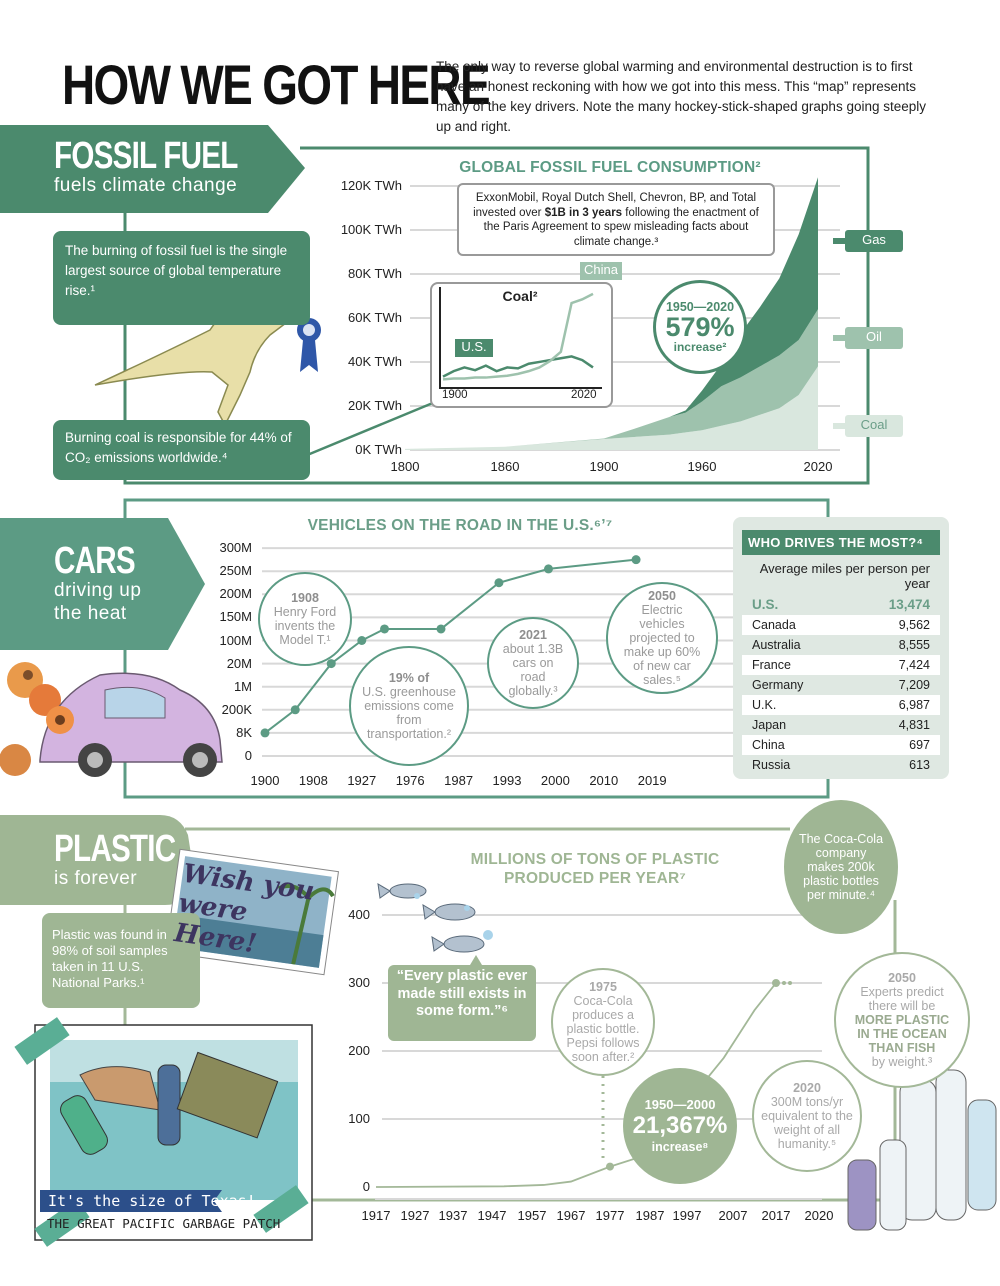 The width and height of the screenshot is (1000, 1286). Describe the element at coordinates (313, 780) in the screenshot. I see `vehicles-x-tick: 1908` at that location.